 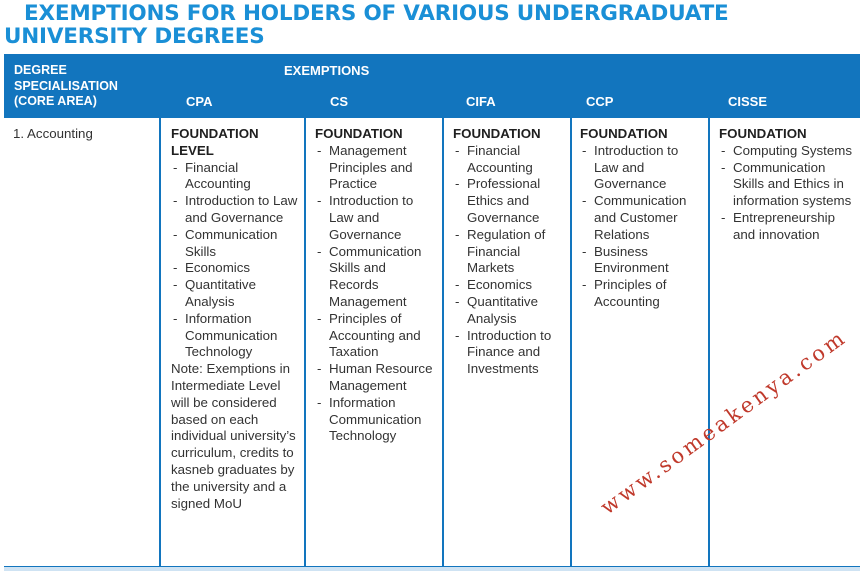 I want to click on row-label-accounting: 1. Accounting, so click(x=53, y=133).